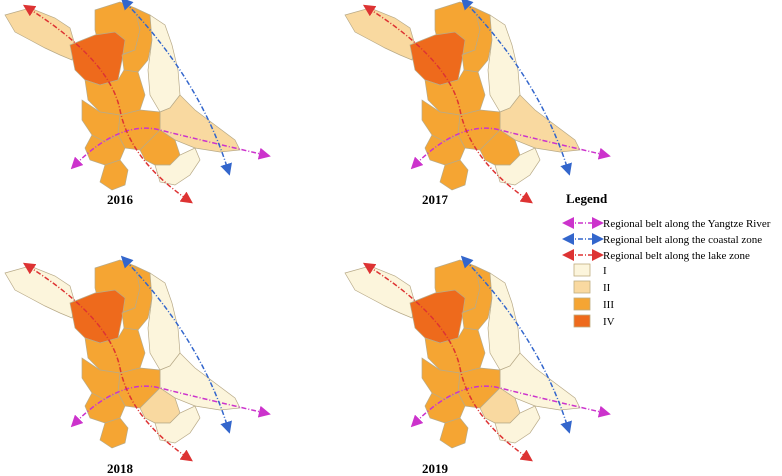 Image resolution: width=782 pixels, height=476 pixels. What do you see at coordinates (592, 287) in the screenshot?
I see `legend-class-II: II` at bounding box center [592, 287].